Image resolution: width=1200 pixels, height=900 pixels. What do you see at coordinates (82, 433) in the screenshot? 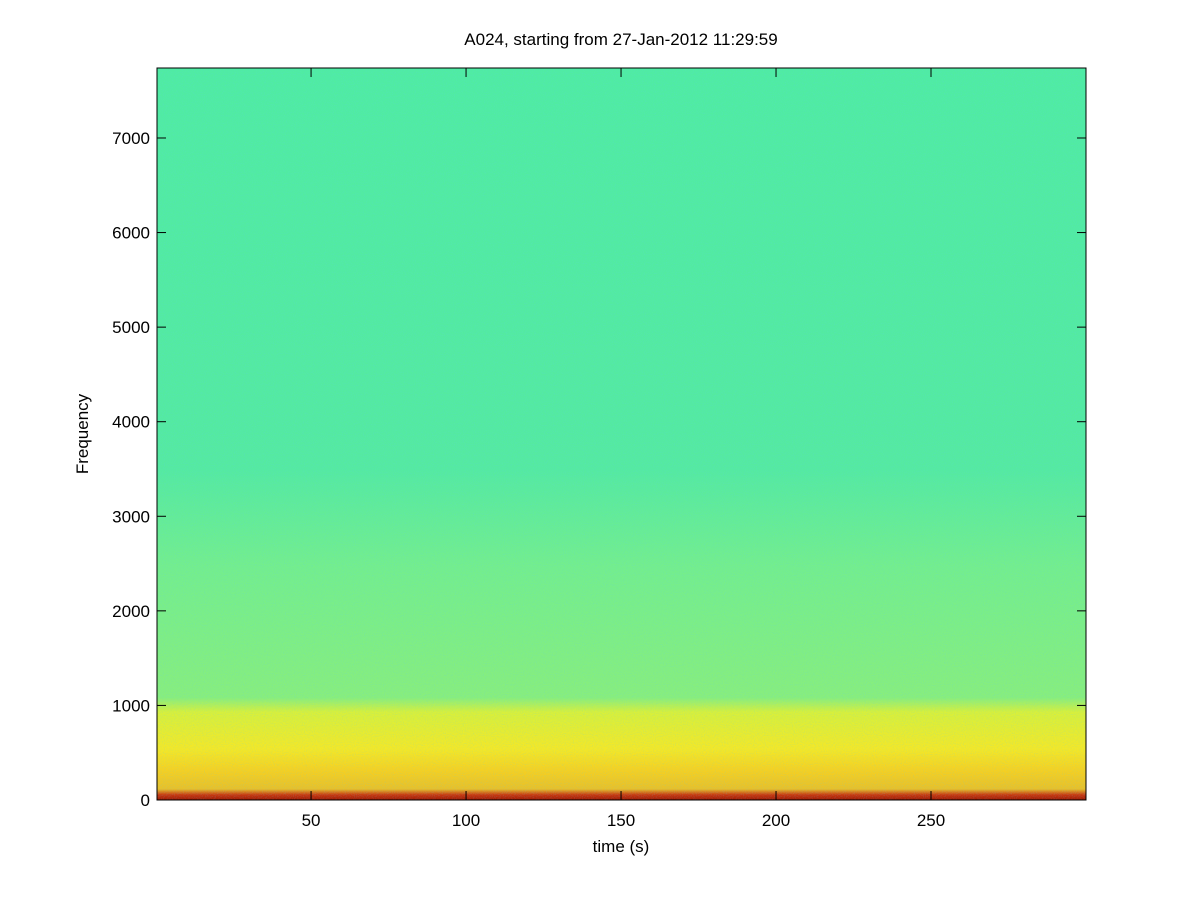
I see `y-axis-label: Frequency` at bounding box center [82, 433].